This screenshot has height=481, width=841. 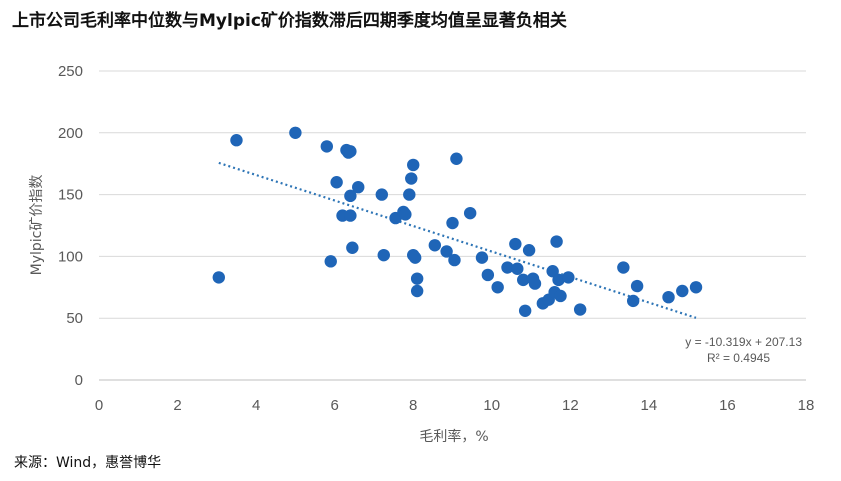 I want to click on x-tick-label: 16, so click(x=727, y=405).